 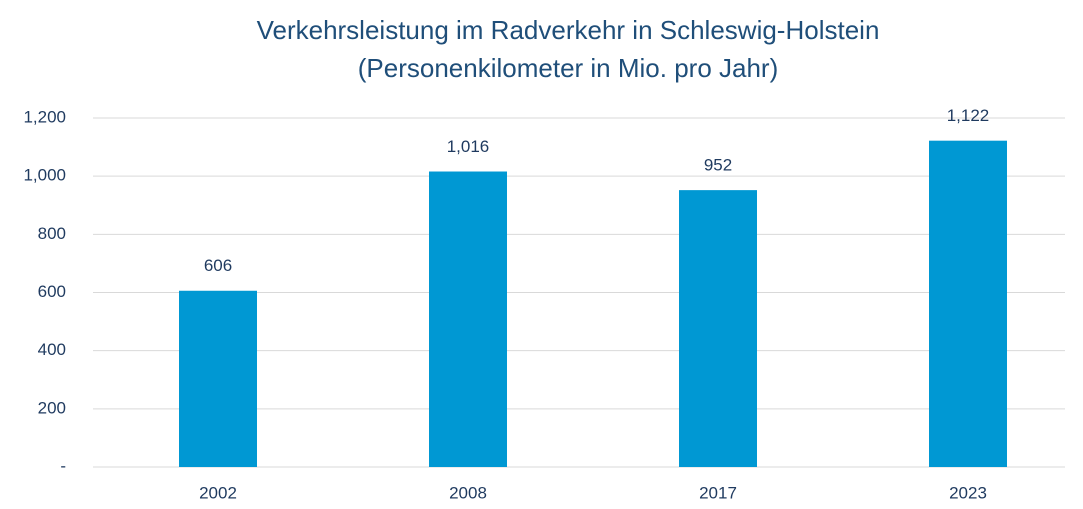 I want to click on x-tick-label: 2008, so click(x=468, y=492).